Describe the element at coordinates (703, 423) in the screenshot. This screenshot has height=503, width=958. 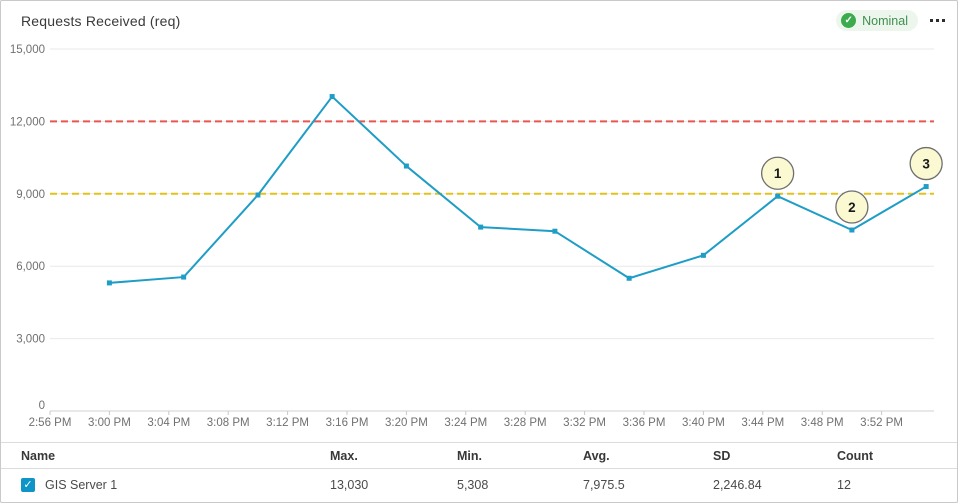
I see `x-axis-label: 3:40 PM` at that location.